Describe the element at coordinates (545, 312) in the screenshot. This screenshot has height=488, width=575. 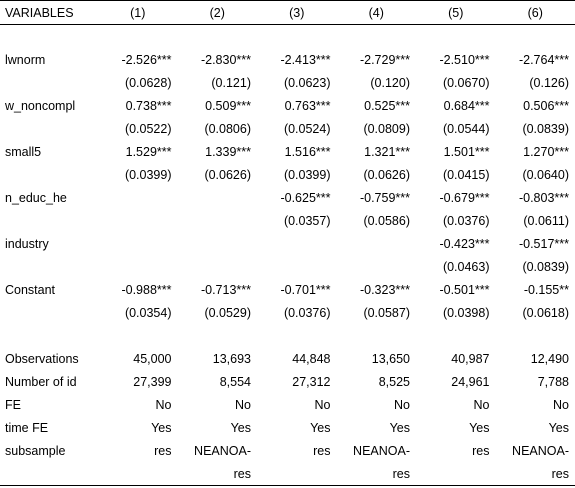
I see `table-cell: (0.0618)` at that location.